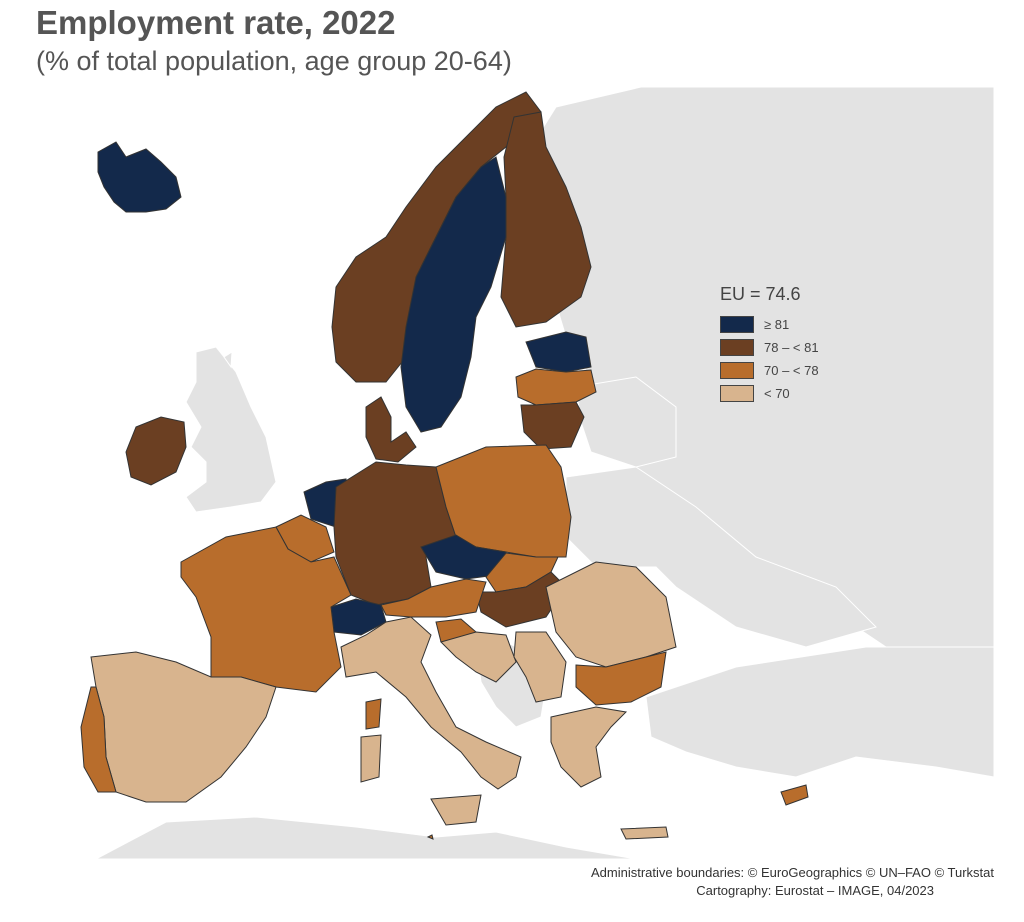 The height and width of the screenshot is (922, 1024). I want to click on uk-island-shetland, so click(228, 360).